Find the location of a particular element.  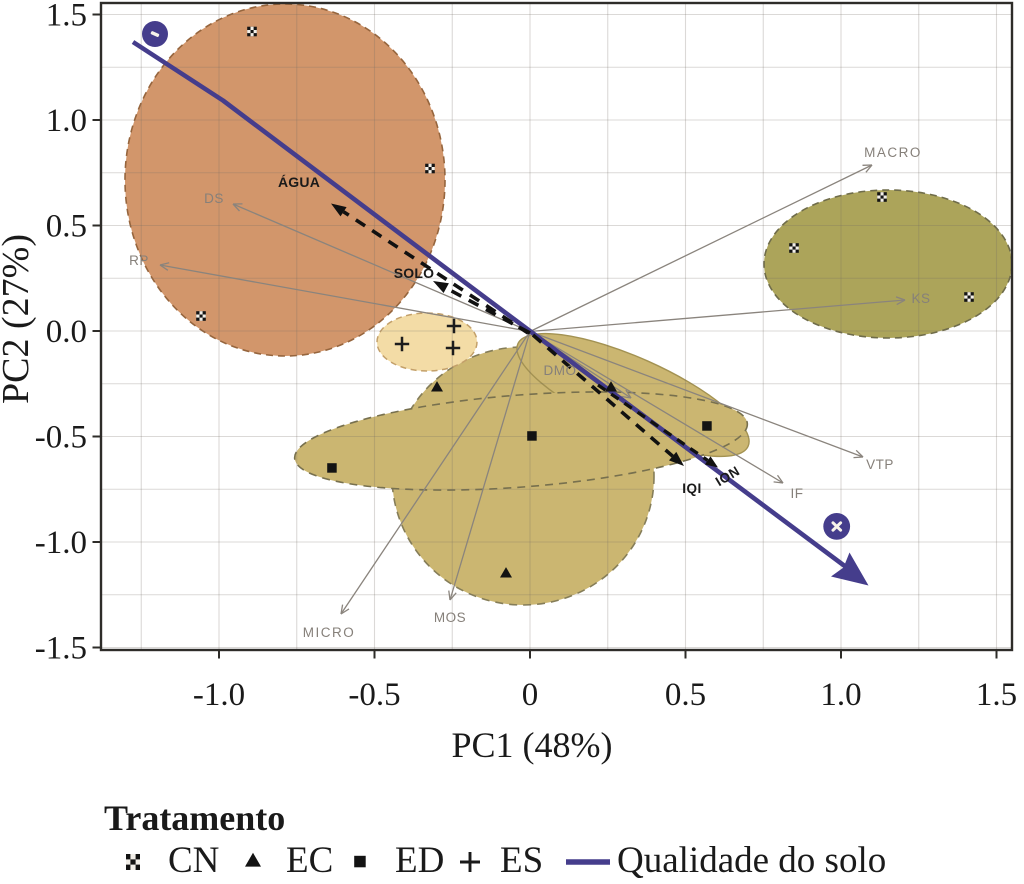

svg-text: DMO is located at coordinates (560, 370).